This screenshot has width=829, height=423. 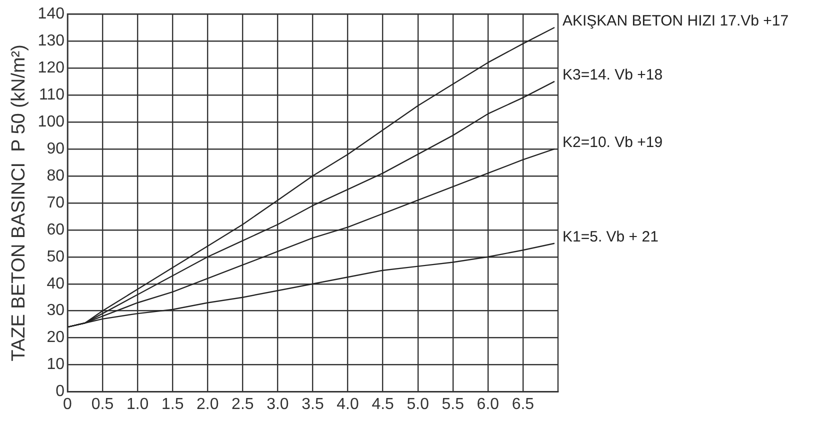 What do you see at coordinates (51, 67) in the screenshot?
I see `y-tick-label: 120` at bounding box center [51, 67].